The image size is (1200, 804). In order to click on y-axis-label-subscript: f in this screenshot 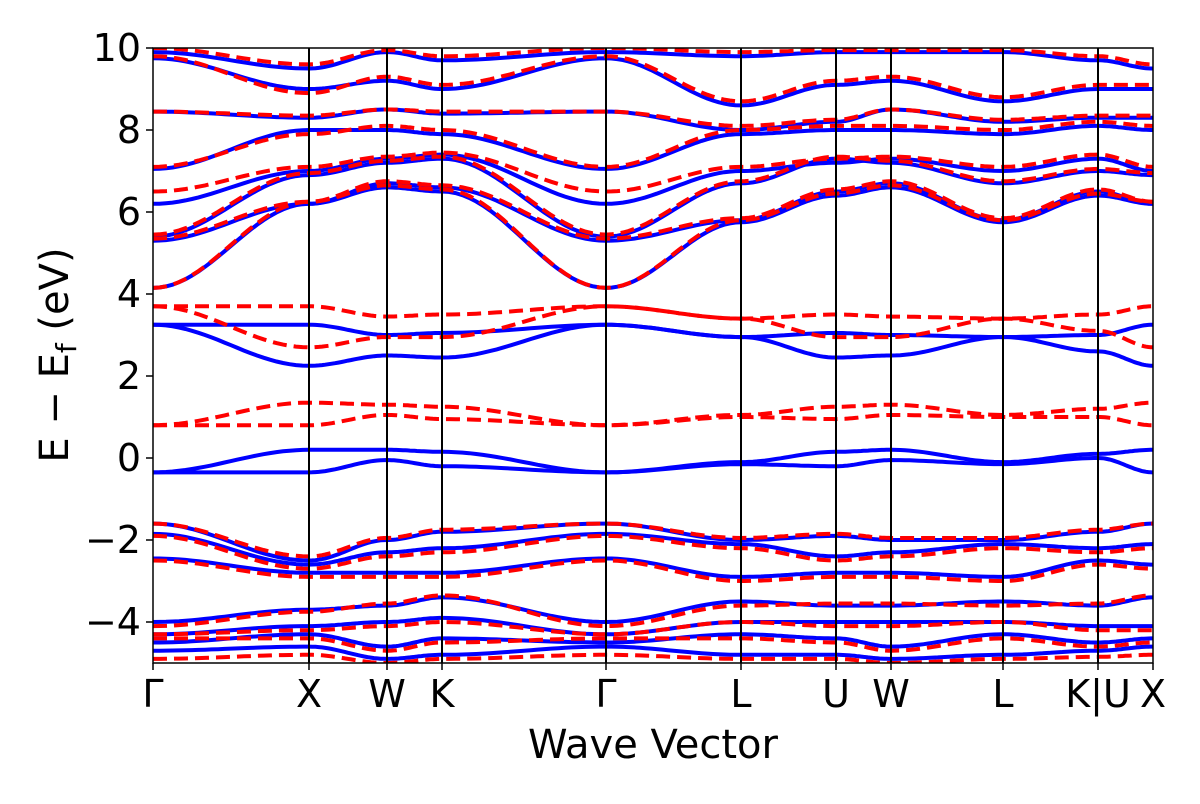, I will do `click(66, 347)`.